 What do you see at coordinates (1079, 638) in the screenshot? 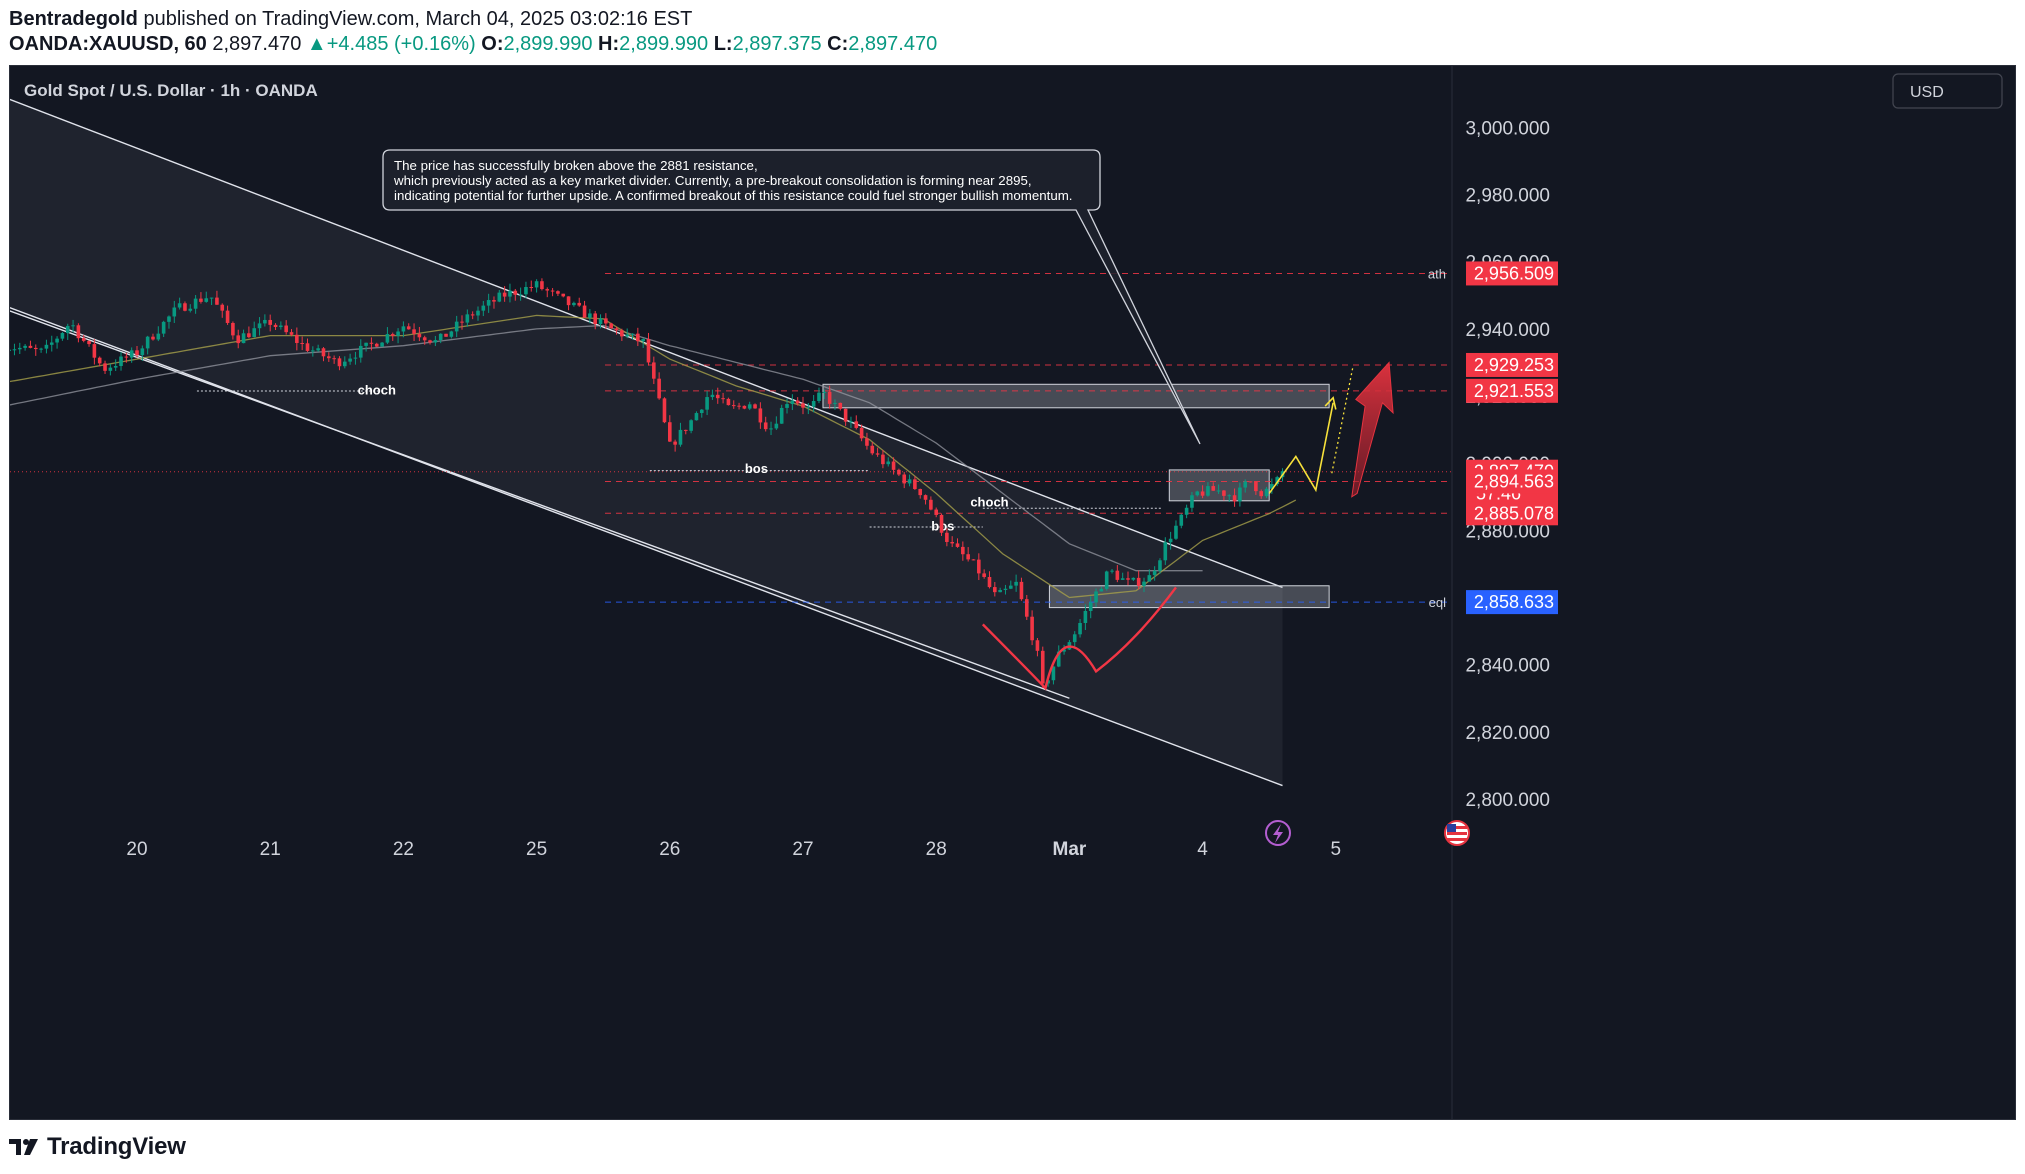
I see `red-curve-drawing` at bounding box center [1079, 638].